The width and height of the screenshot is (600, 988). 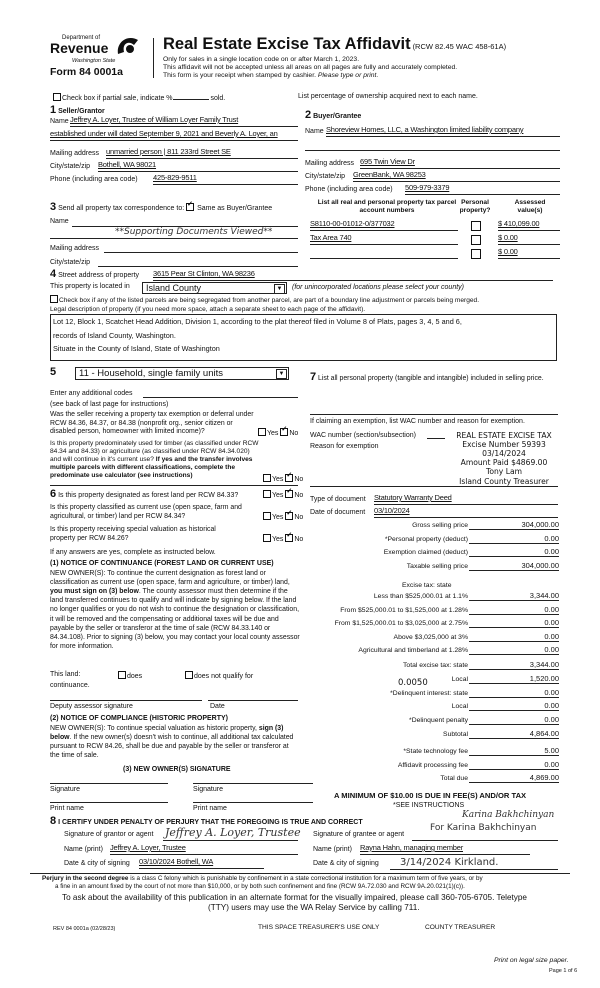 What do you see at coordinates (77, 110) in the screenshot?
I see `seller-heading: 1 Seller/Grantor` at bounding box center [77, 110].